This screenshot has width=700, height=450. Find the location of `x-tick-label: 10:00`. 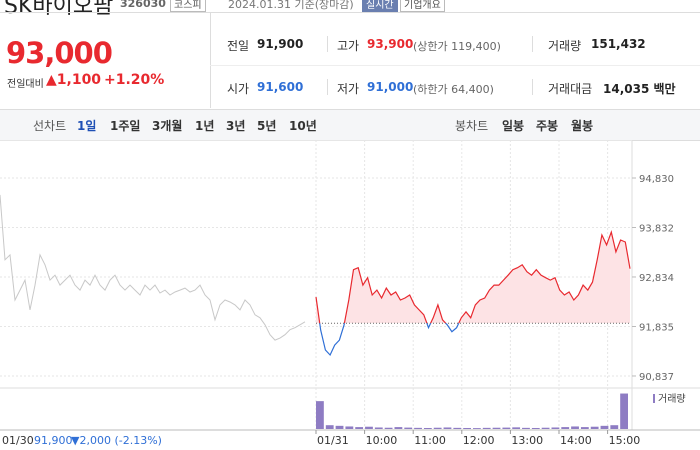

x-tick-label: 10:00 is located at coordinates (382, 440).